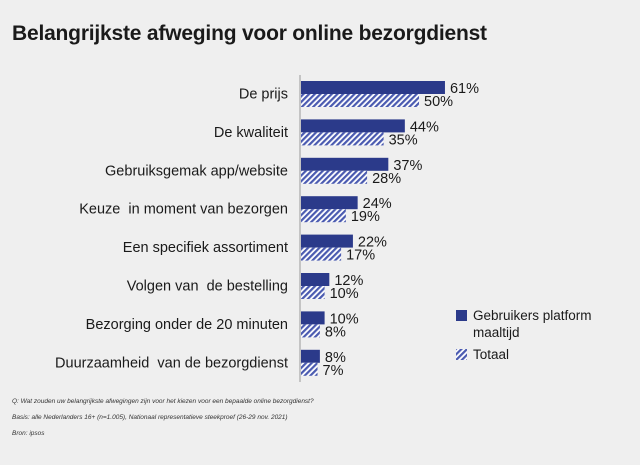  What do you see at coordinates (407, 166) in the screenshot?
I see `value-label-platform-gebruiksgemak-app-website: 37%` at bounding box center [407, 166].